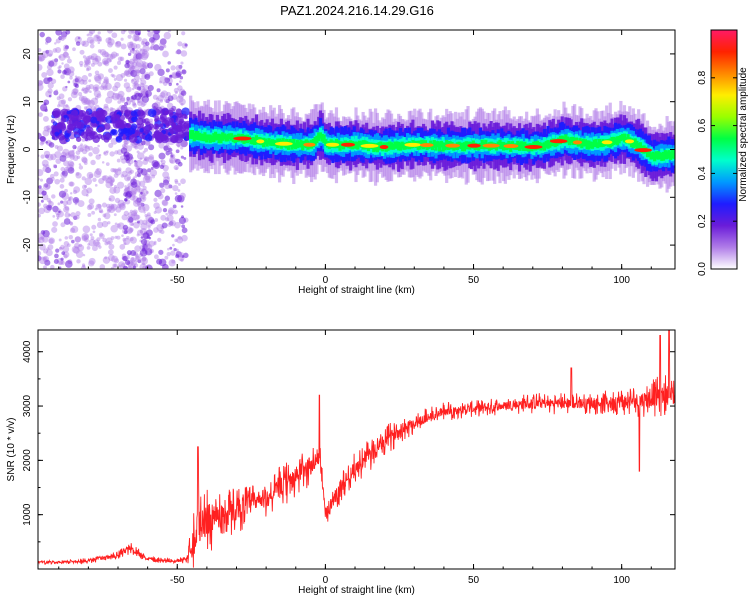  What do you see at coordinates (177, 280) in the screenshot?
I see `x-tick-label: -50` at bounding box center [177, 280].